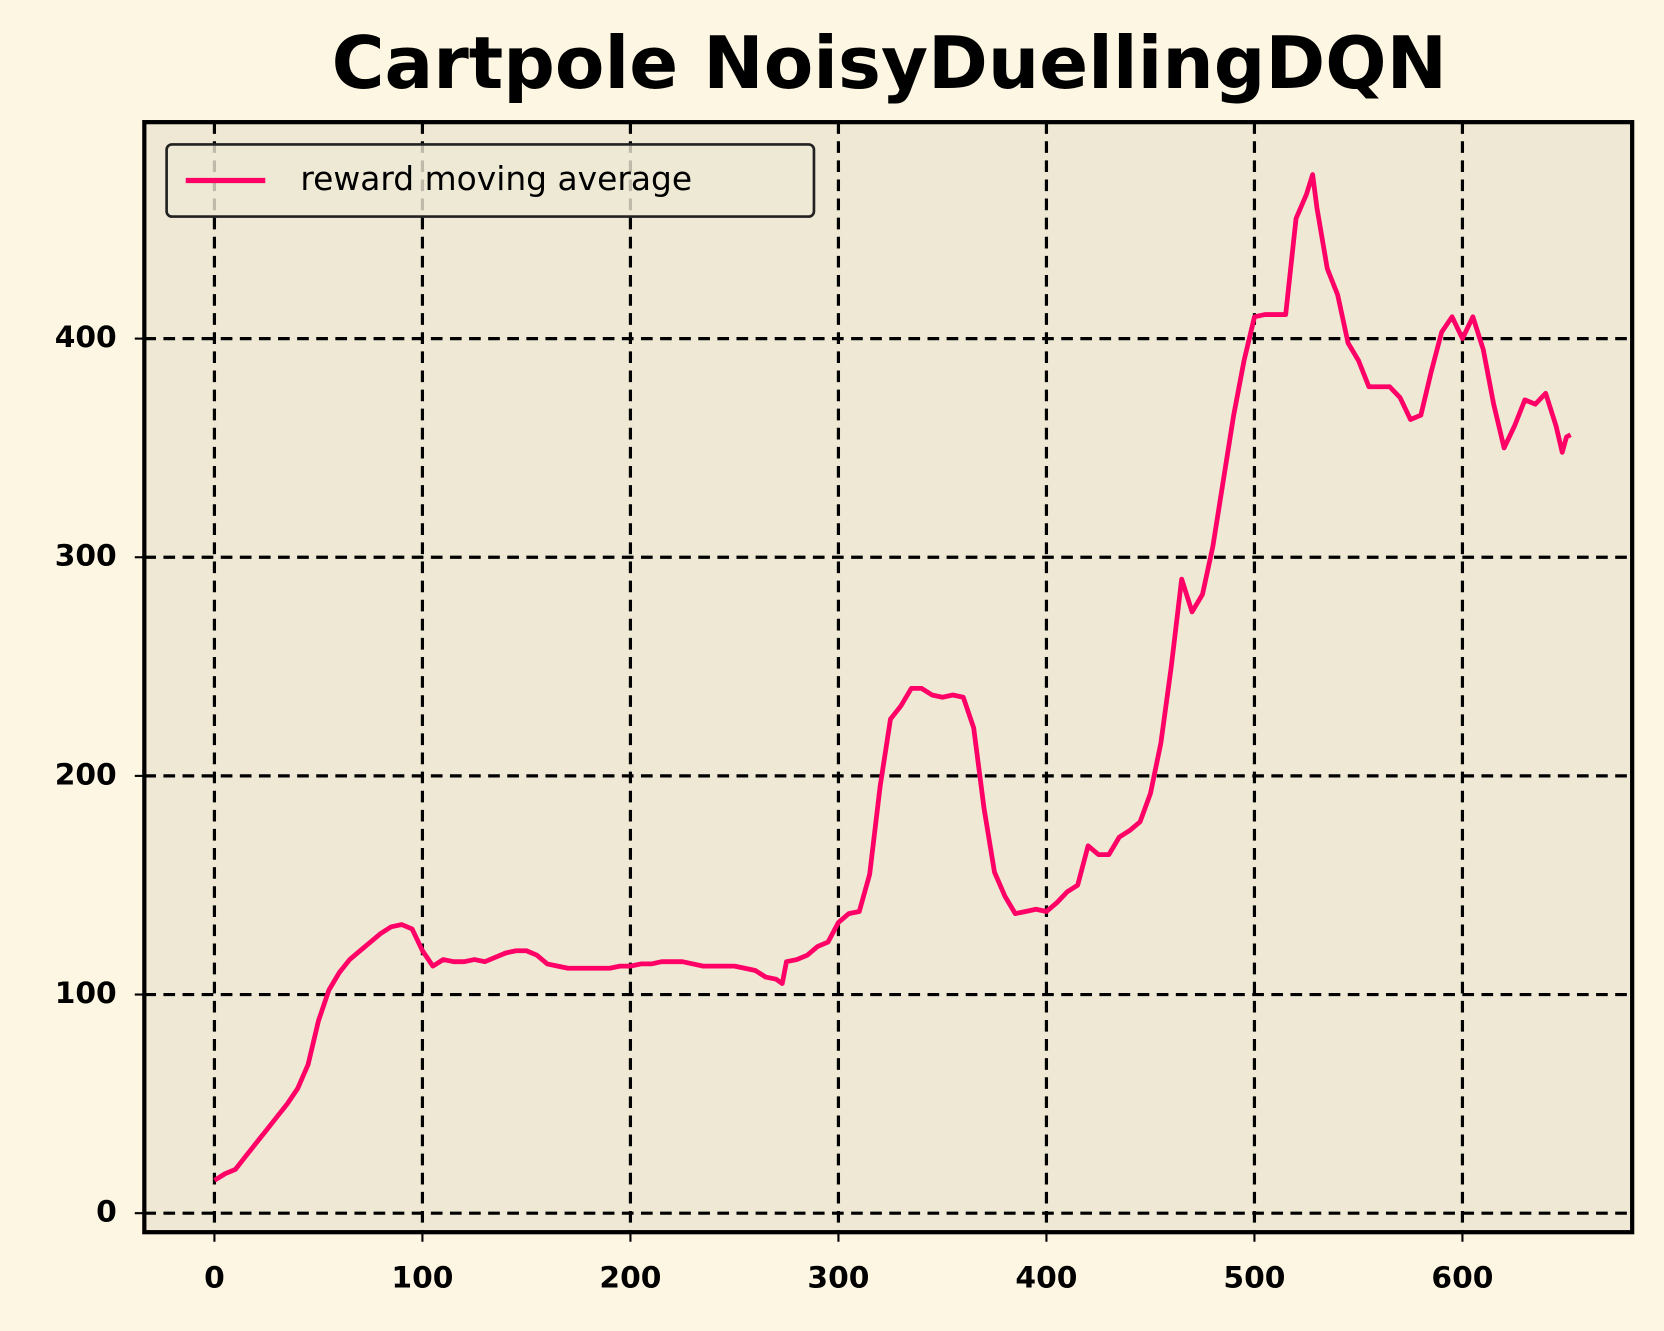 Image resolution: width=1664 pixels, height=1331 pixels. I want to click on legend-label: reward moving average, so click(496, 178).